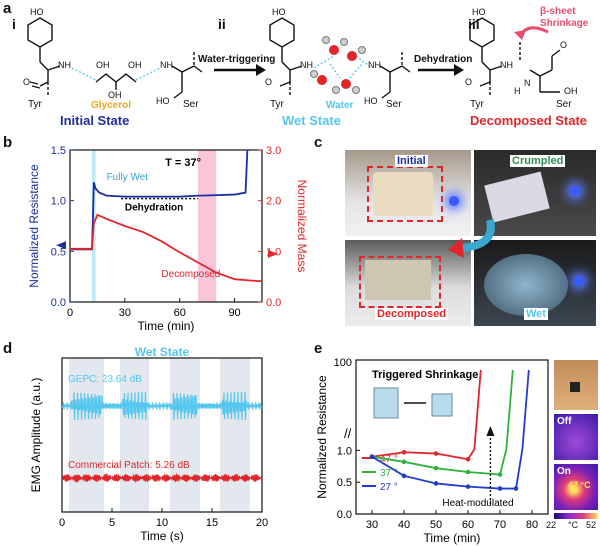  I want to click on temp-annotation: T = 37°, so click(183, 163).